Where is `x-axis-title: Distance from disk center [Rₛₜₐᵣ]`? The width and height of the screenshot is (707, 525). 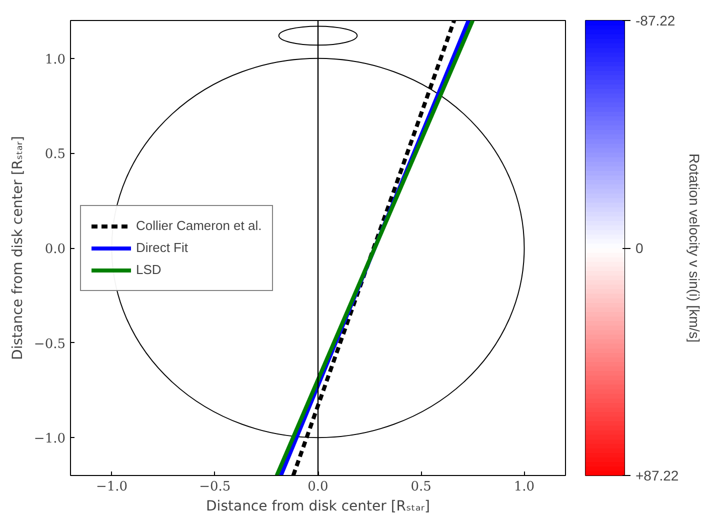
x-axis-title: Distance from disk center [Rₛₜₐᵣ] is located at coordinates (318, 506).